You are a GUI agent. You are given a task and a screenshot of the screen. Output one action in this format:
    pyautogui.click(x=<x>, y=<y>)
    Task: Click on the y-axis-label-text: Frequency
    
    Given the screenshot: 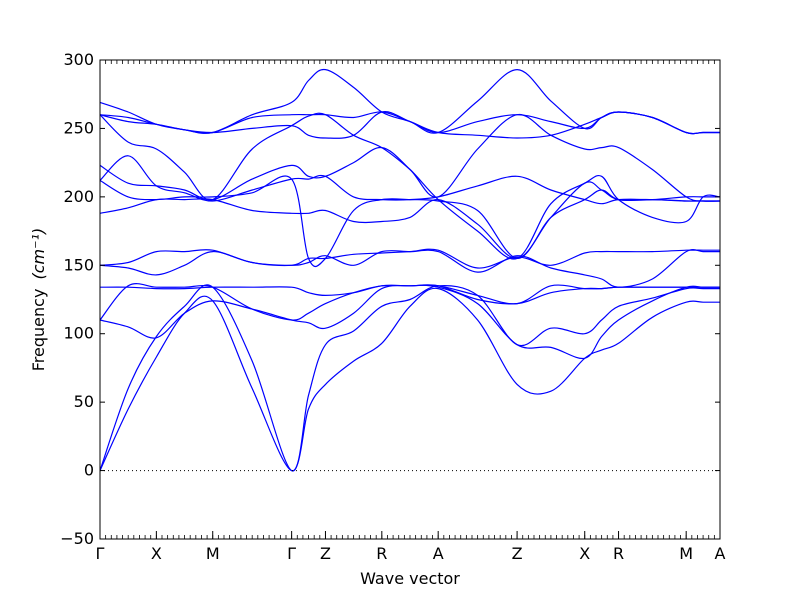 What is the action you would take?
    pyautogui.click(x=38, y=330)
    